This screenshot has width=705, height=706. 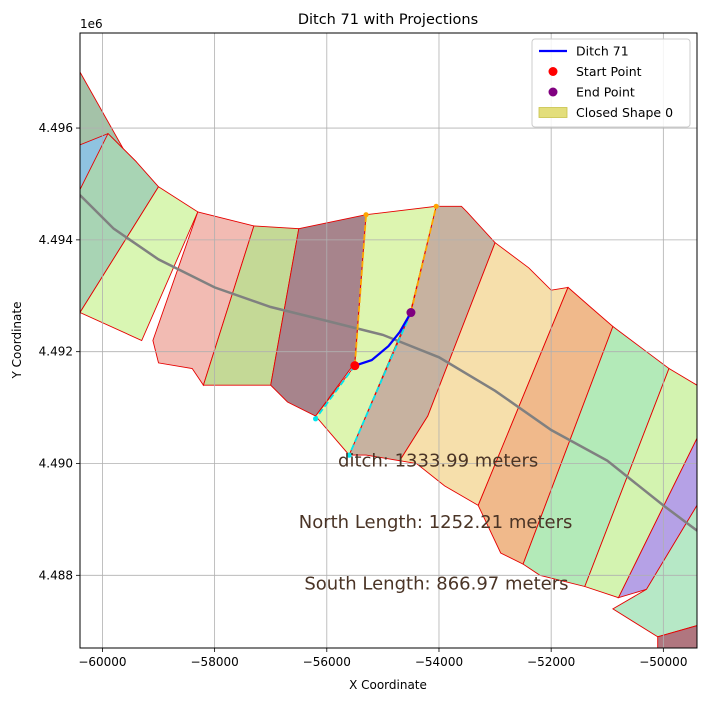 What do you see at coordinates (438, 460) in the screenshot?
I see `length-annotation: ditch: 1333.99 meters` at bounding box center [438, 460].